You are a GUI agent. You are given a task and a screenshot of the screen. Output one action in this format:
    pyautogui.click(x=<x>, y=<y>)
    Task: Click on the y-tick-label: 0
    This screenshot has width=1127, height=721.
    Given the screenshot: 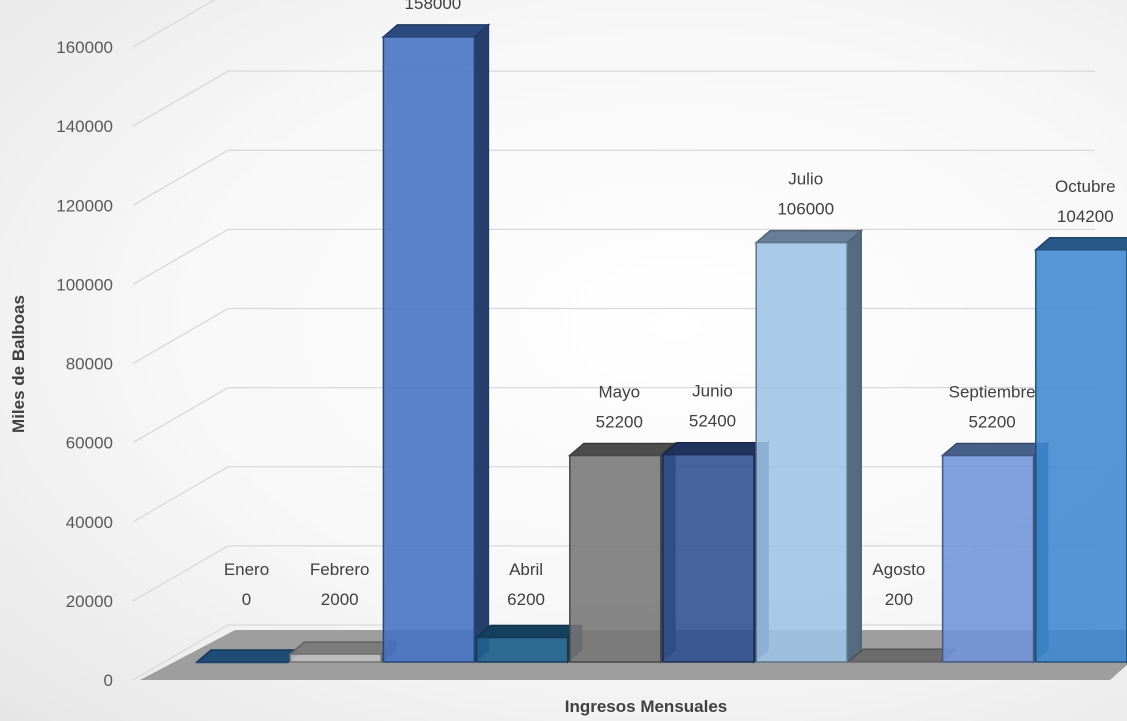 What is the action you would take?
    pyautogui.click(x=108, y=680)
    